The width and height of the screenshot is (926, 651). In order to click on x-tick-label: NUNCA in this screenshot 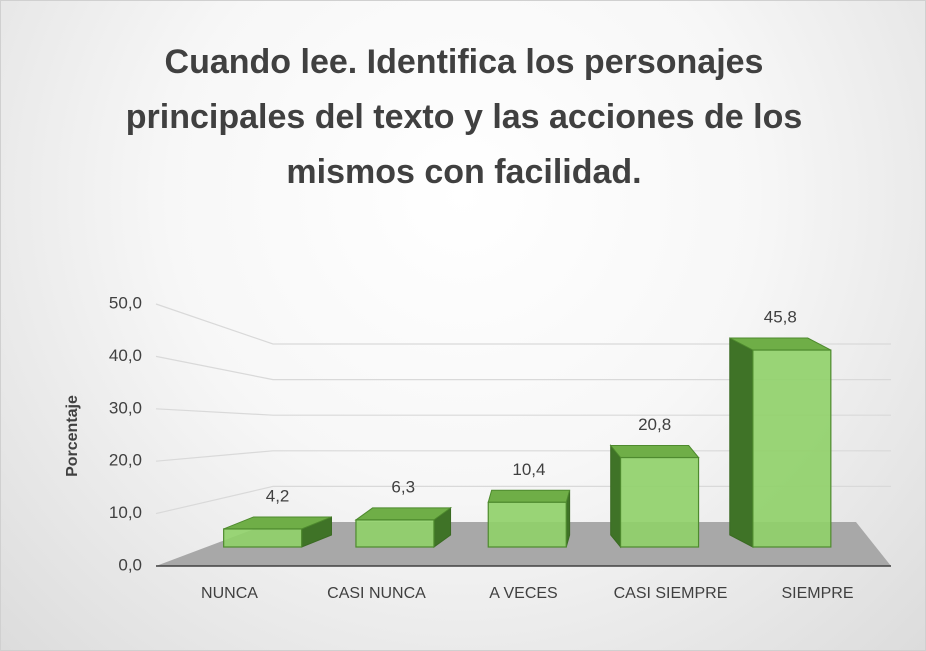, I will do `click(229, 593)`.